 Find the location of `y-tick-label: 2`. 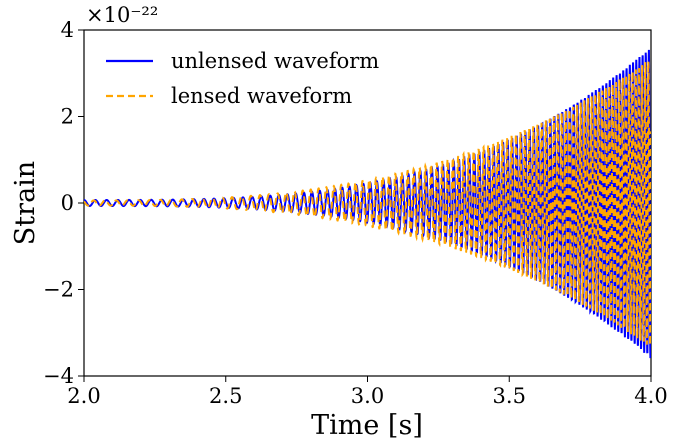

y-tick-label: 2 is located at coordinates (67, 117).